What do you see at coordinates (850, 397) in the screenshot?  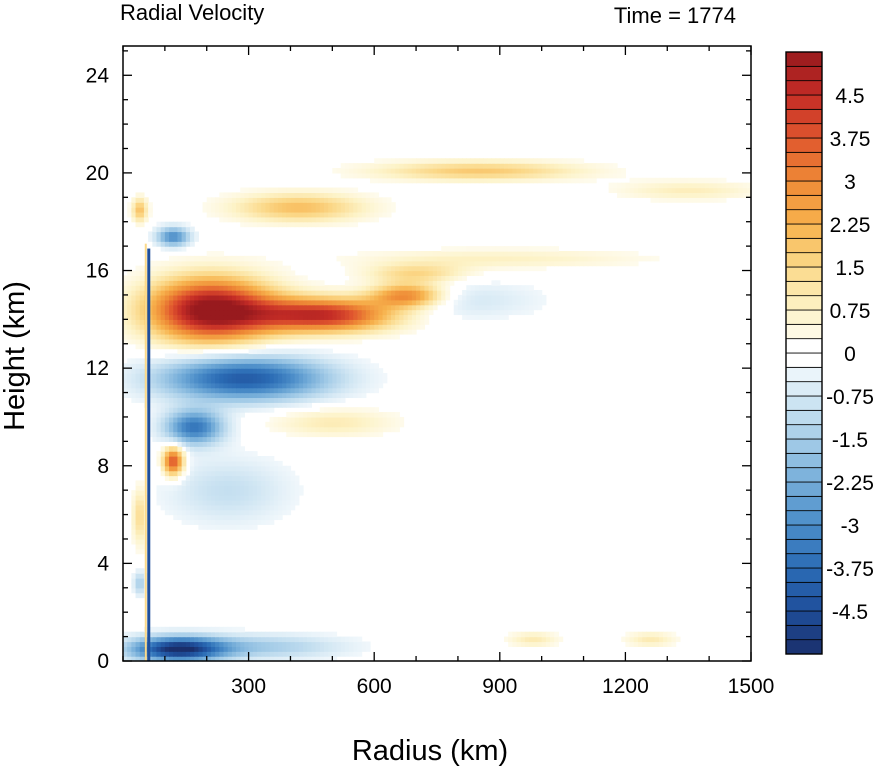 I see `colorbar-label: -0.75` at bounding box center [850, 397].